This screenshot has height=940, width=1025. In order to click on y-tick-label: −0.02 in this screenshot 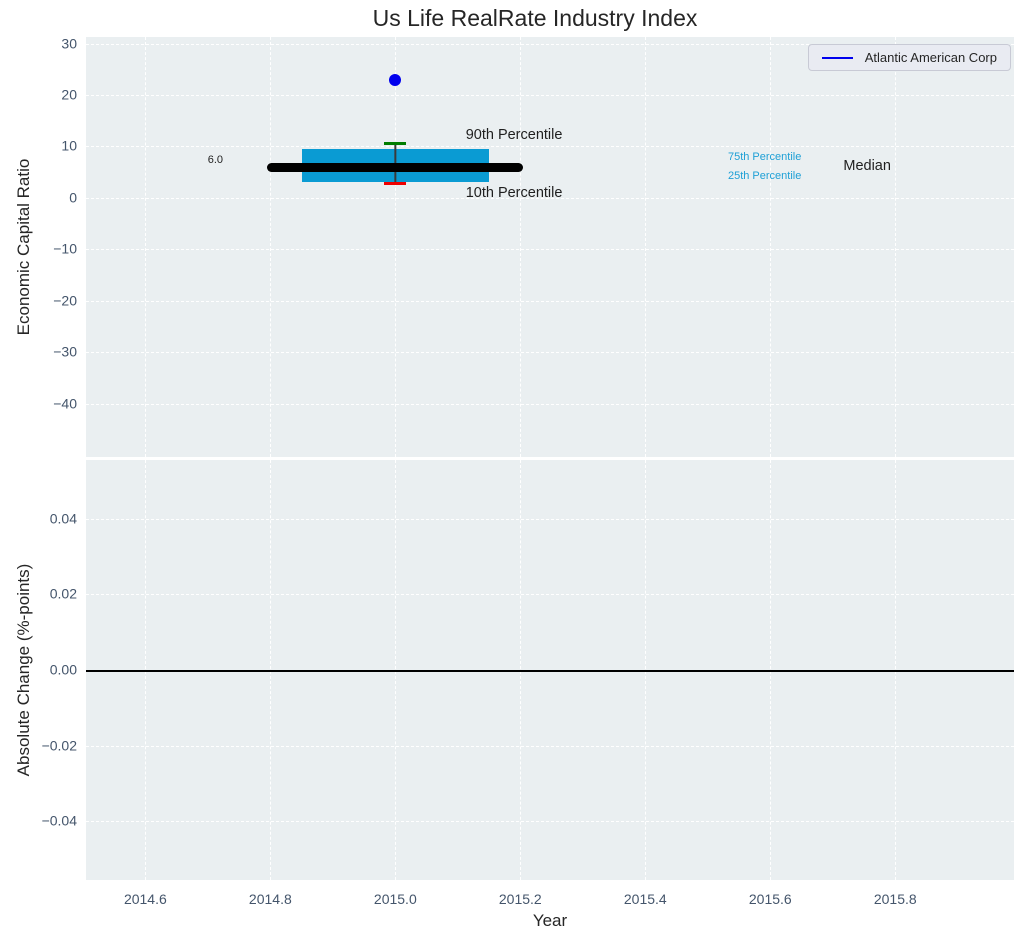, I will do `click(59, 745)`.